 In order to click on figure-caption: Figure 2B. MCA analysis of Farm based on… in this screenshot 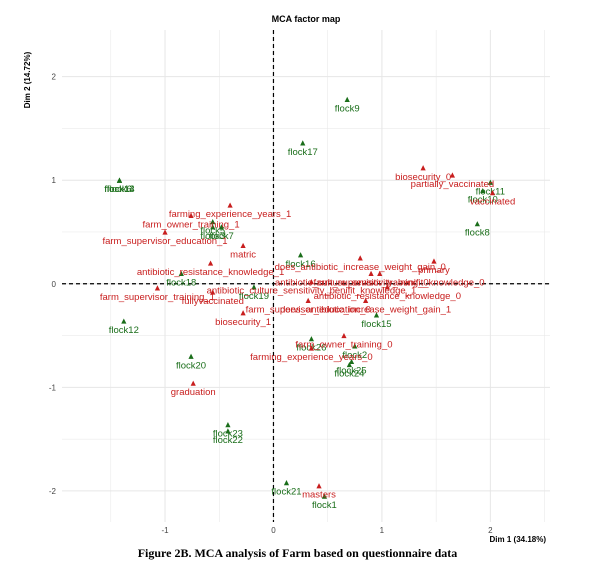, I will do `click(297, 553)`.